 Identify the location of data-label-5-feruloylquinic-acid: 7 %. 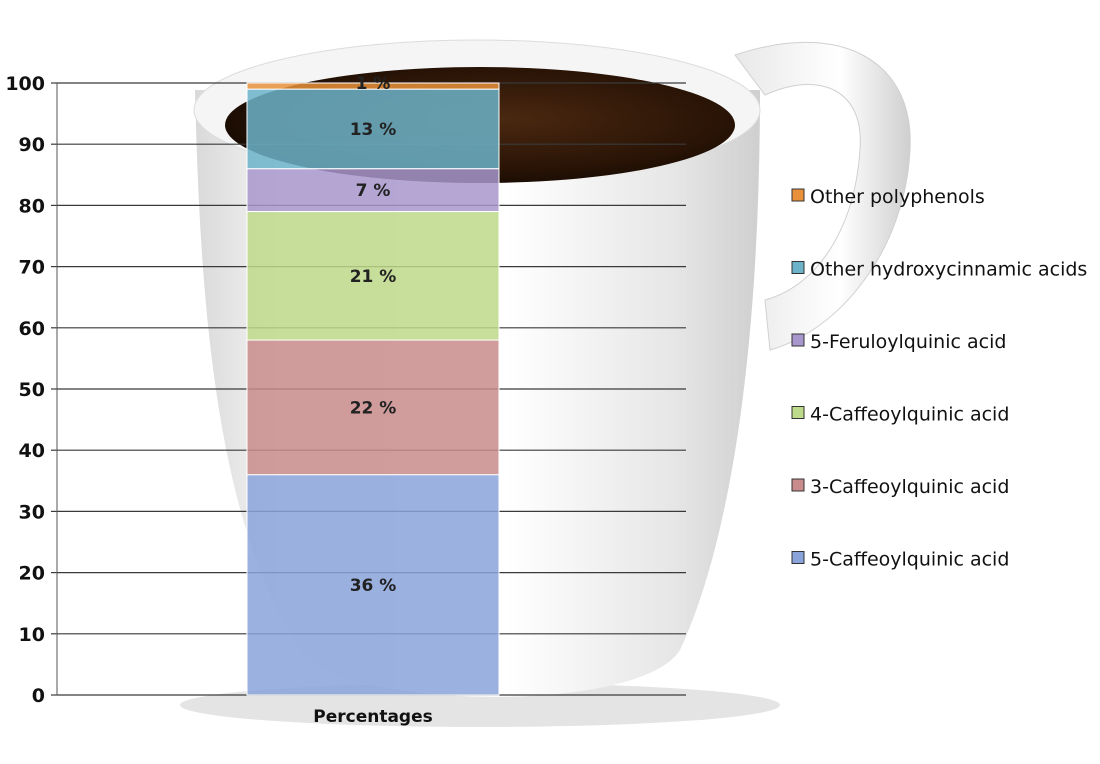
(373, 191).